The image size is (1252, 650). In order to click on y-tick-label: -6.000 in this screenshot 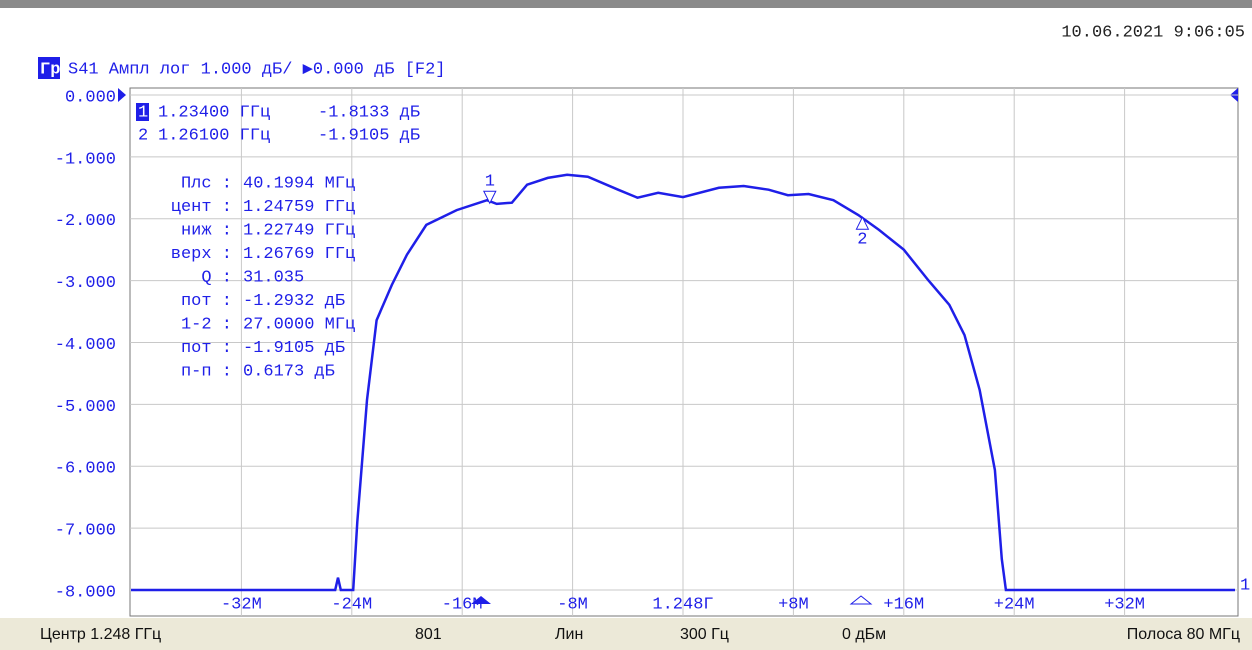, I will do `click(85, 469)`.